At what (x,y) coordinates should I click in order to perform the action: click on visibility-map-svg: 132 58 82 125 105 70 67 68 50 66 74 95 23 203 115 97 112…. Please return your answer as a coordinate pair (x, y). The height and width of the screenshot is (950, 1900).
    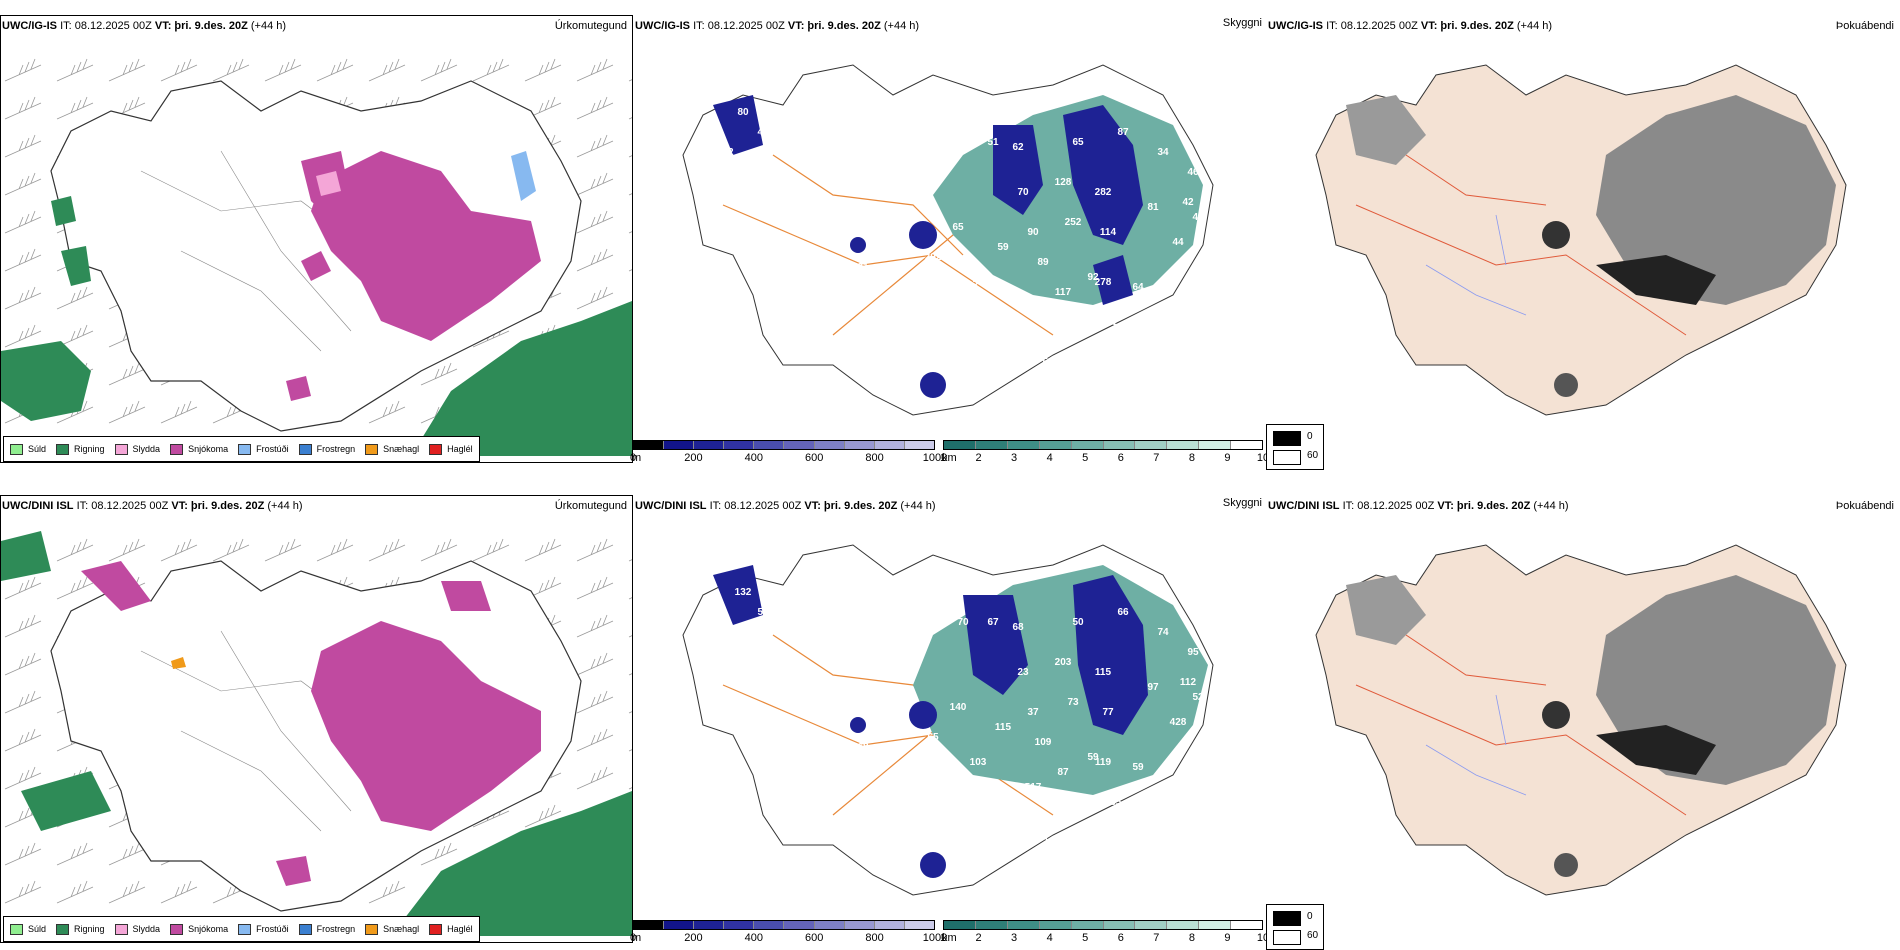
    Looking at the image, I should click on (948, 720).